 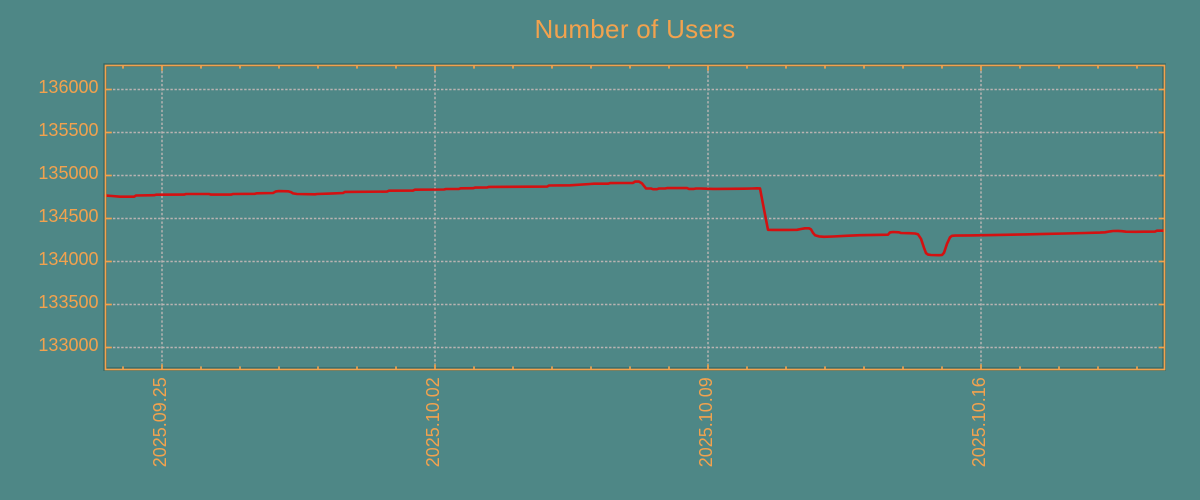 I want to click on svg-text: 2025.09.25, so click(x=160, y=422).